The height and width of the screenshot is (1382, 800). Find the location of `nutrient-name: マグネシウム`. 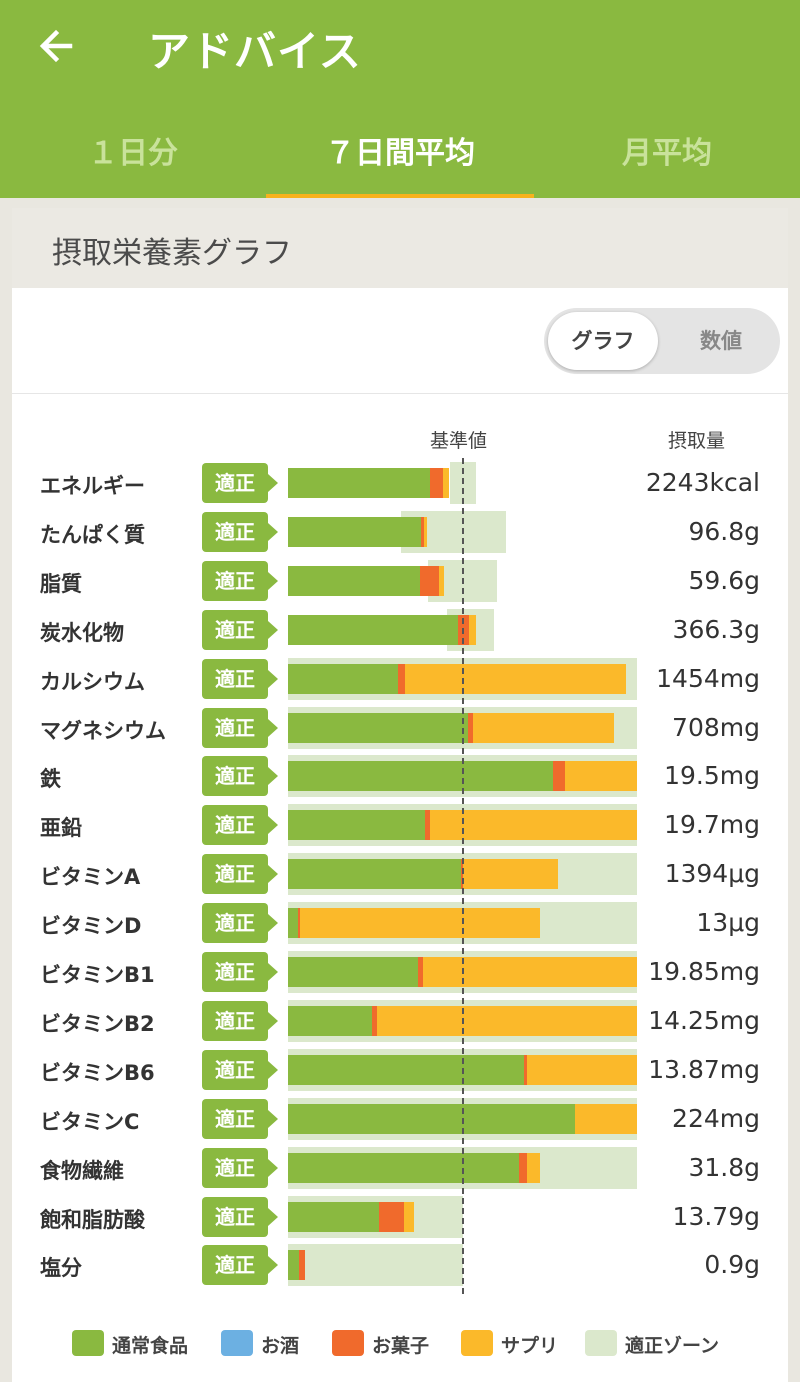

nutrient-name: マグネシウム is located at coordinates (103, 731).